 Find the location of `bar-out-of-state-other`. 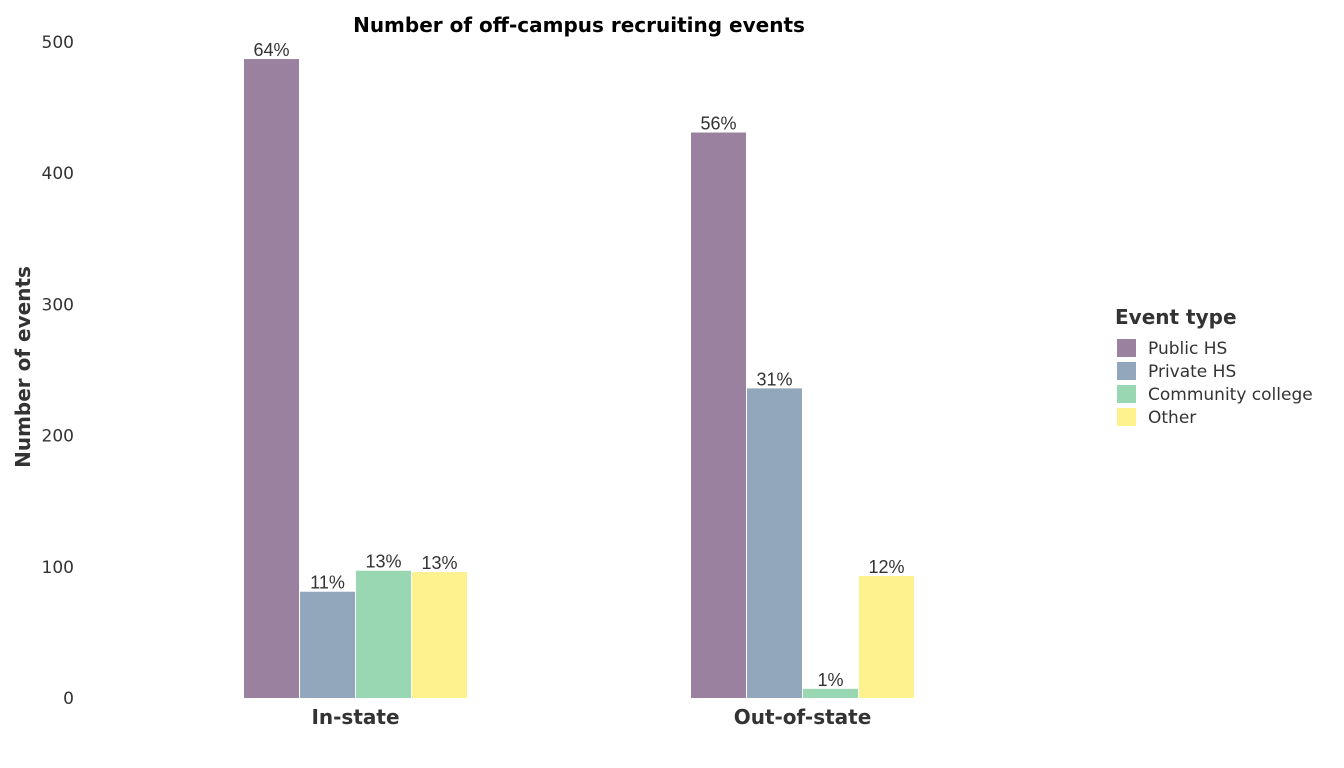

bar-out-of-state-other is located at coordinates (886, 636).